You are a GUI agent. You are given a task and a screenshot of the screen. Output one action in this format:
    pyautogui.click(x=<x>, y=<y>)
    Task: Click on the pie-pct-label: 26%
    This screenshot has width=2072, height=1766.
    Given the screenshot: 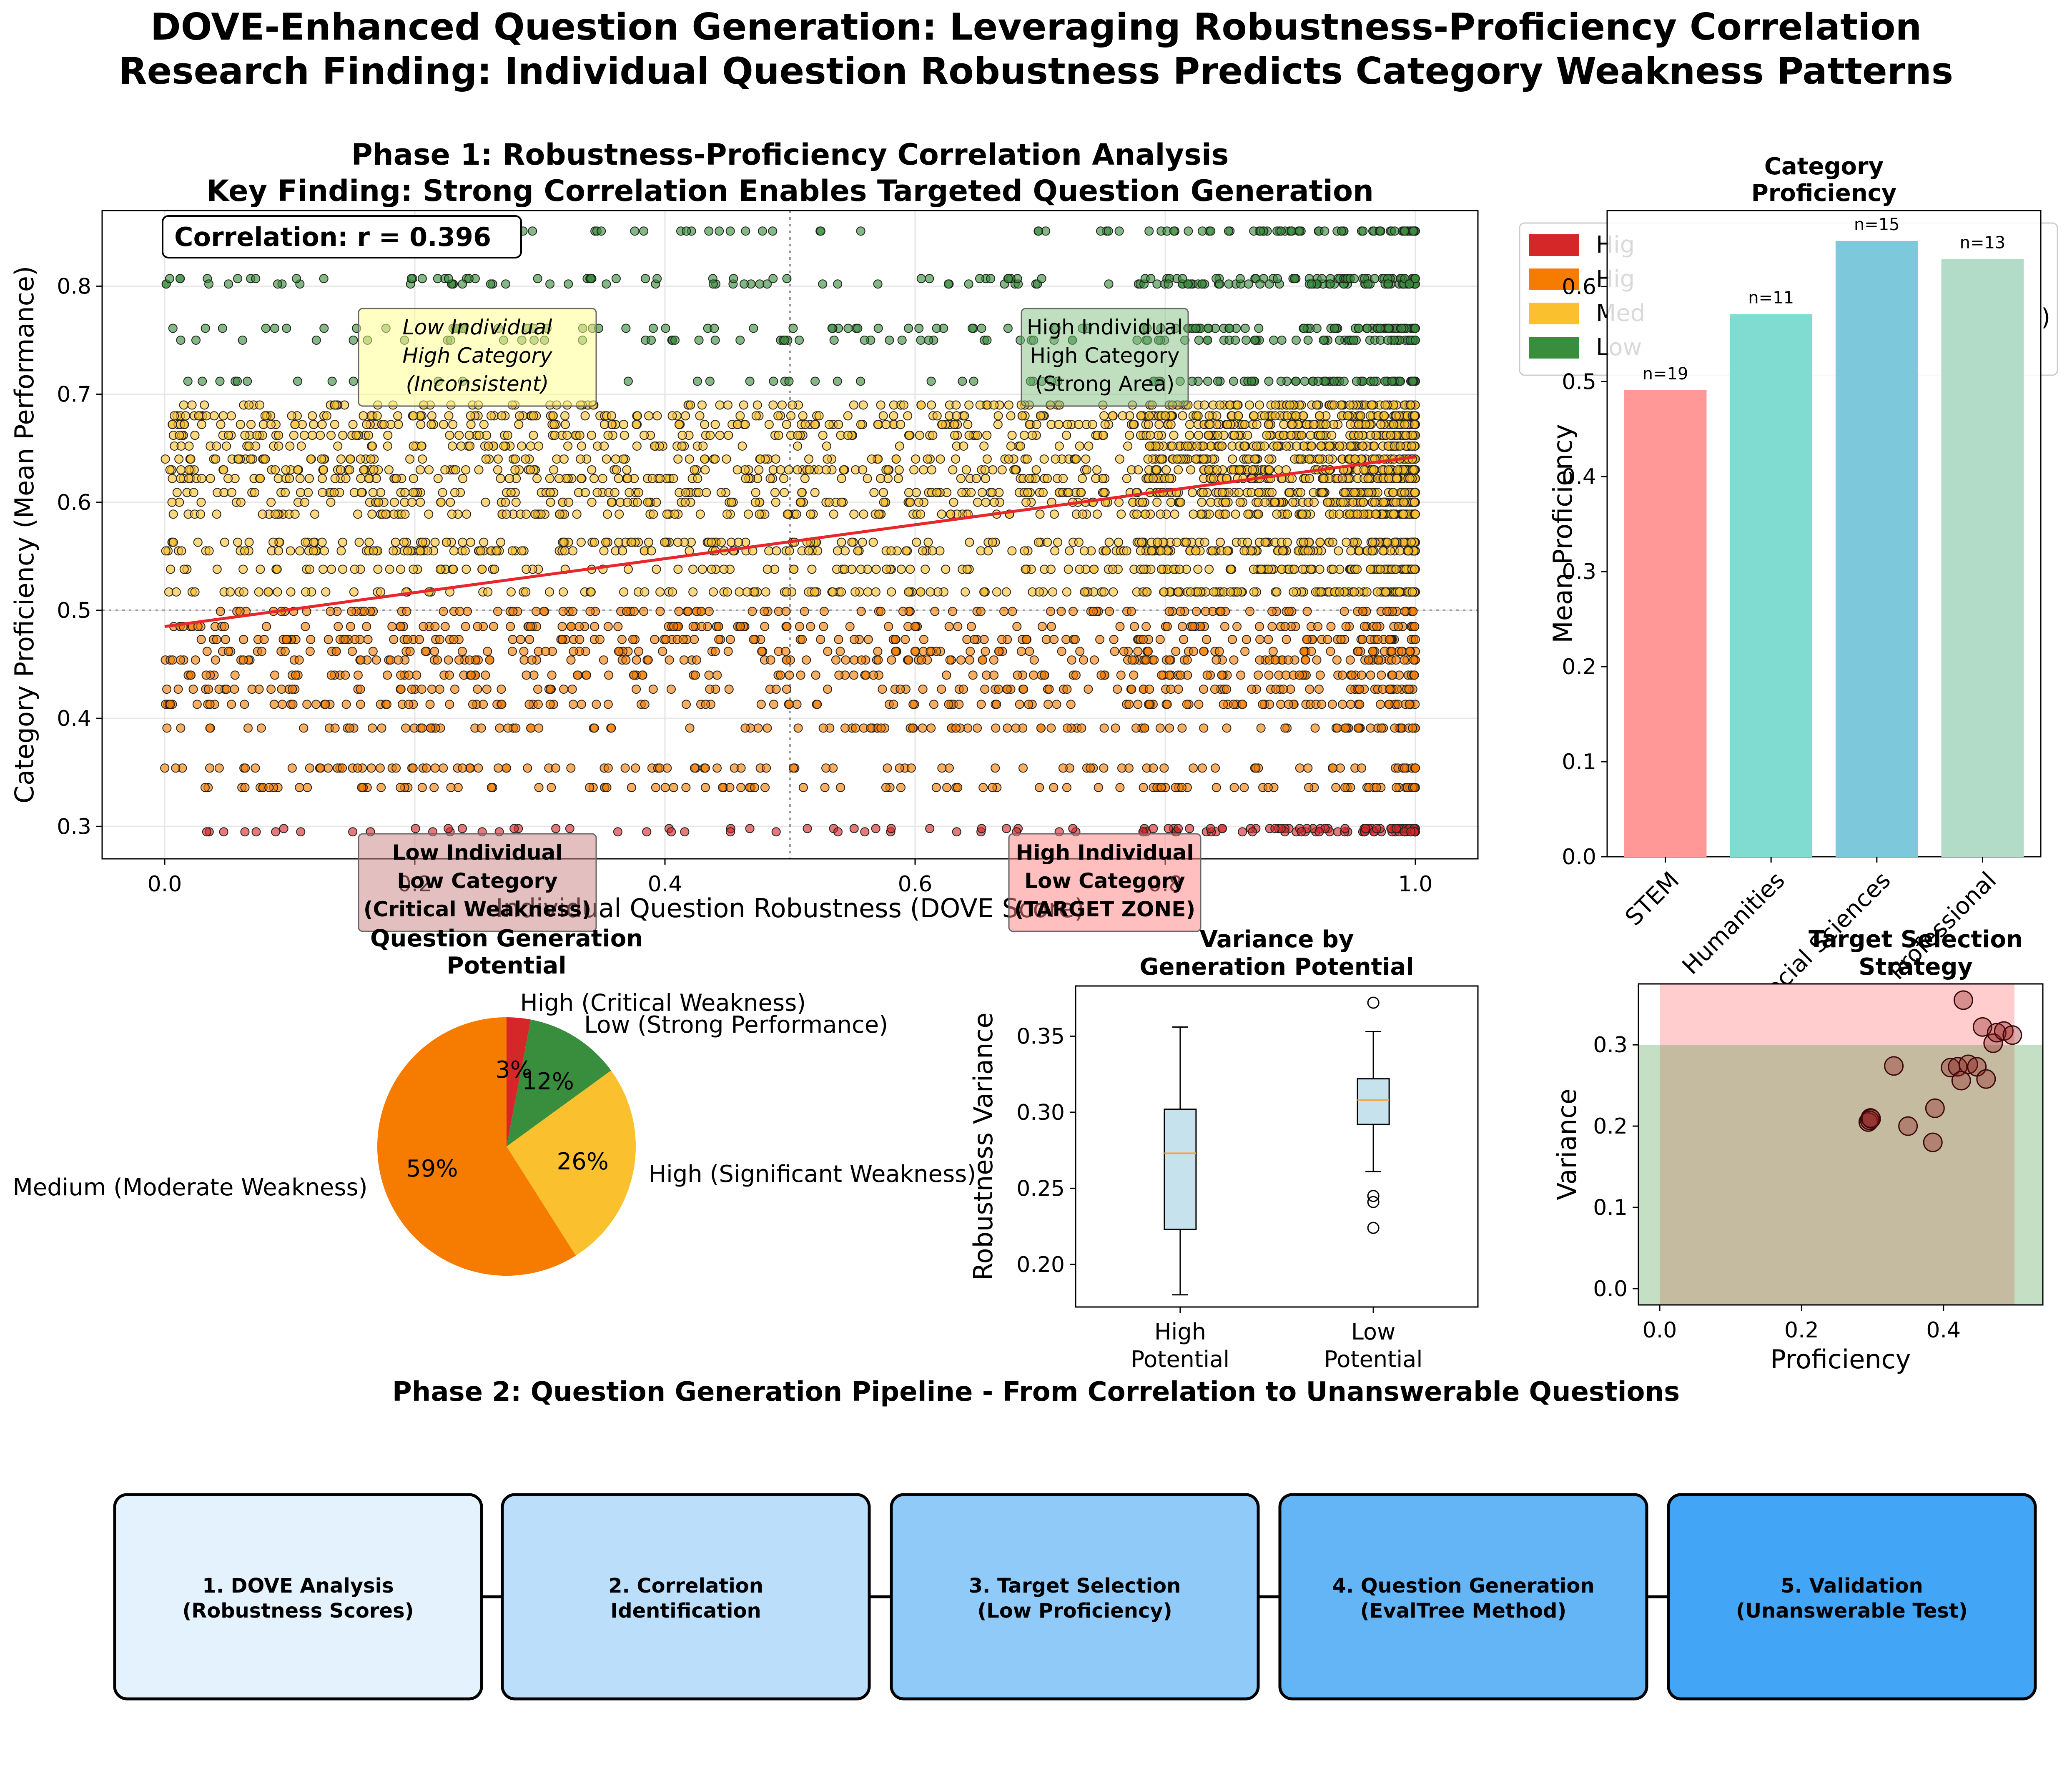 What is the action you would take?
    pyautogui.click(x=582, y=1161)
    